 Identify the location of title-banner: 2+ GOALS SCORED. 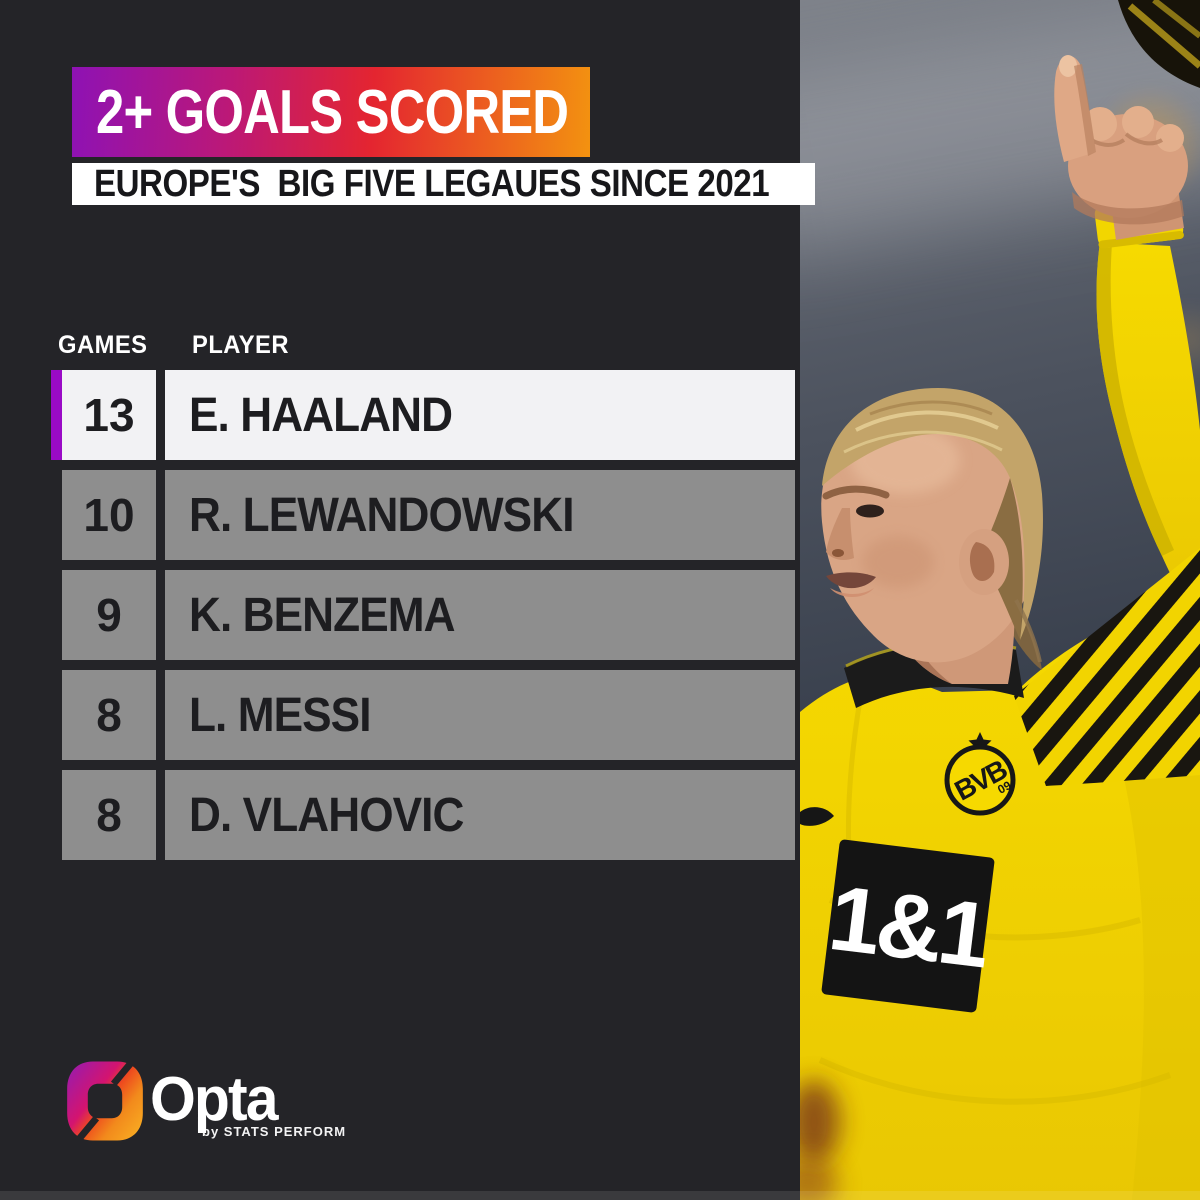
(331, 112).